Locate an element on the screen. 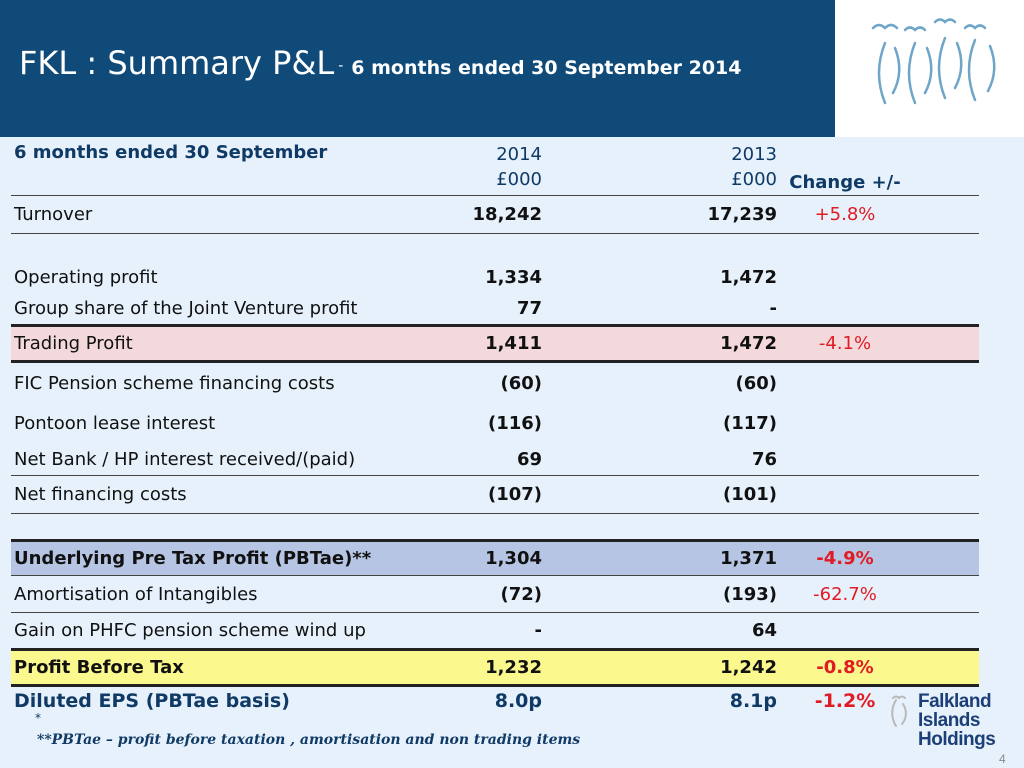 The height and width of the screenshot is (768, 1024). row-label: Net financing costs is located at coordinates (211, 494).